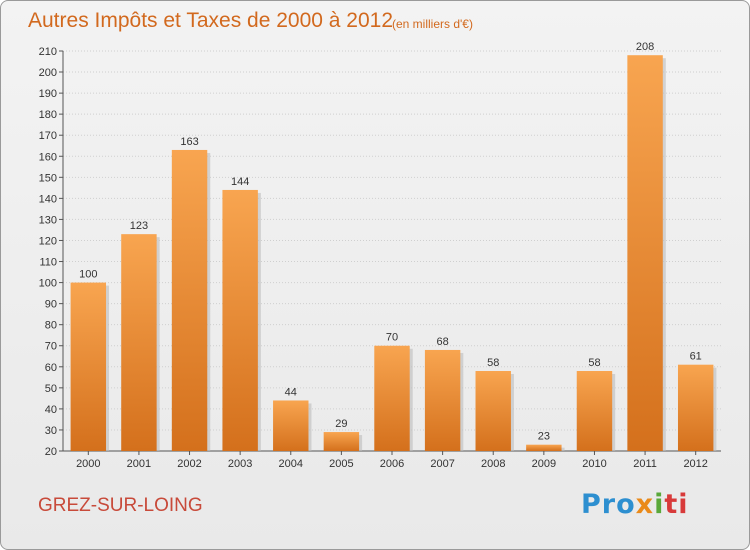 The image size is (750, 550). What do you see at coordinates (139, 226) in the screenshot?
I see `bar-value-label: 123` at bounding box center [139, 226].